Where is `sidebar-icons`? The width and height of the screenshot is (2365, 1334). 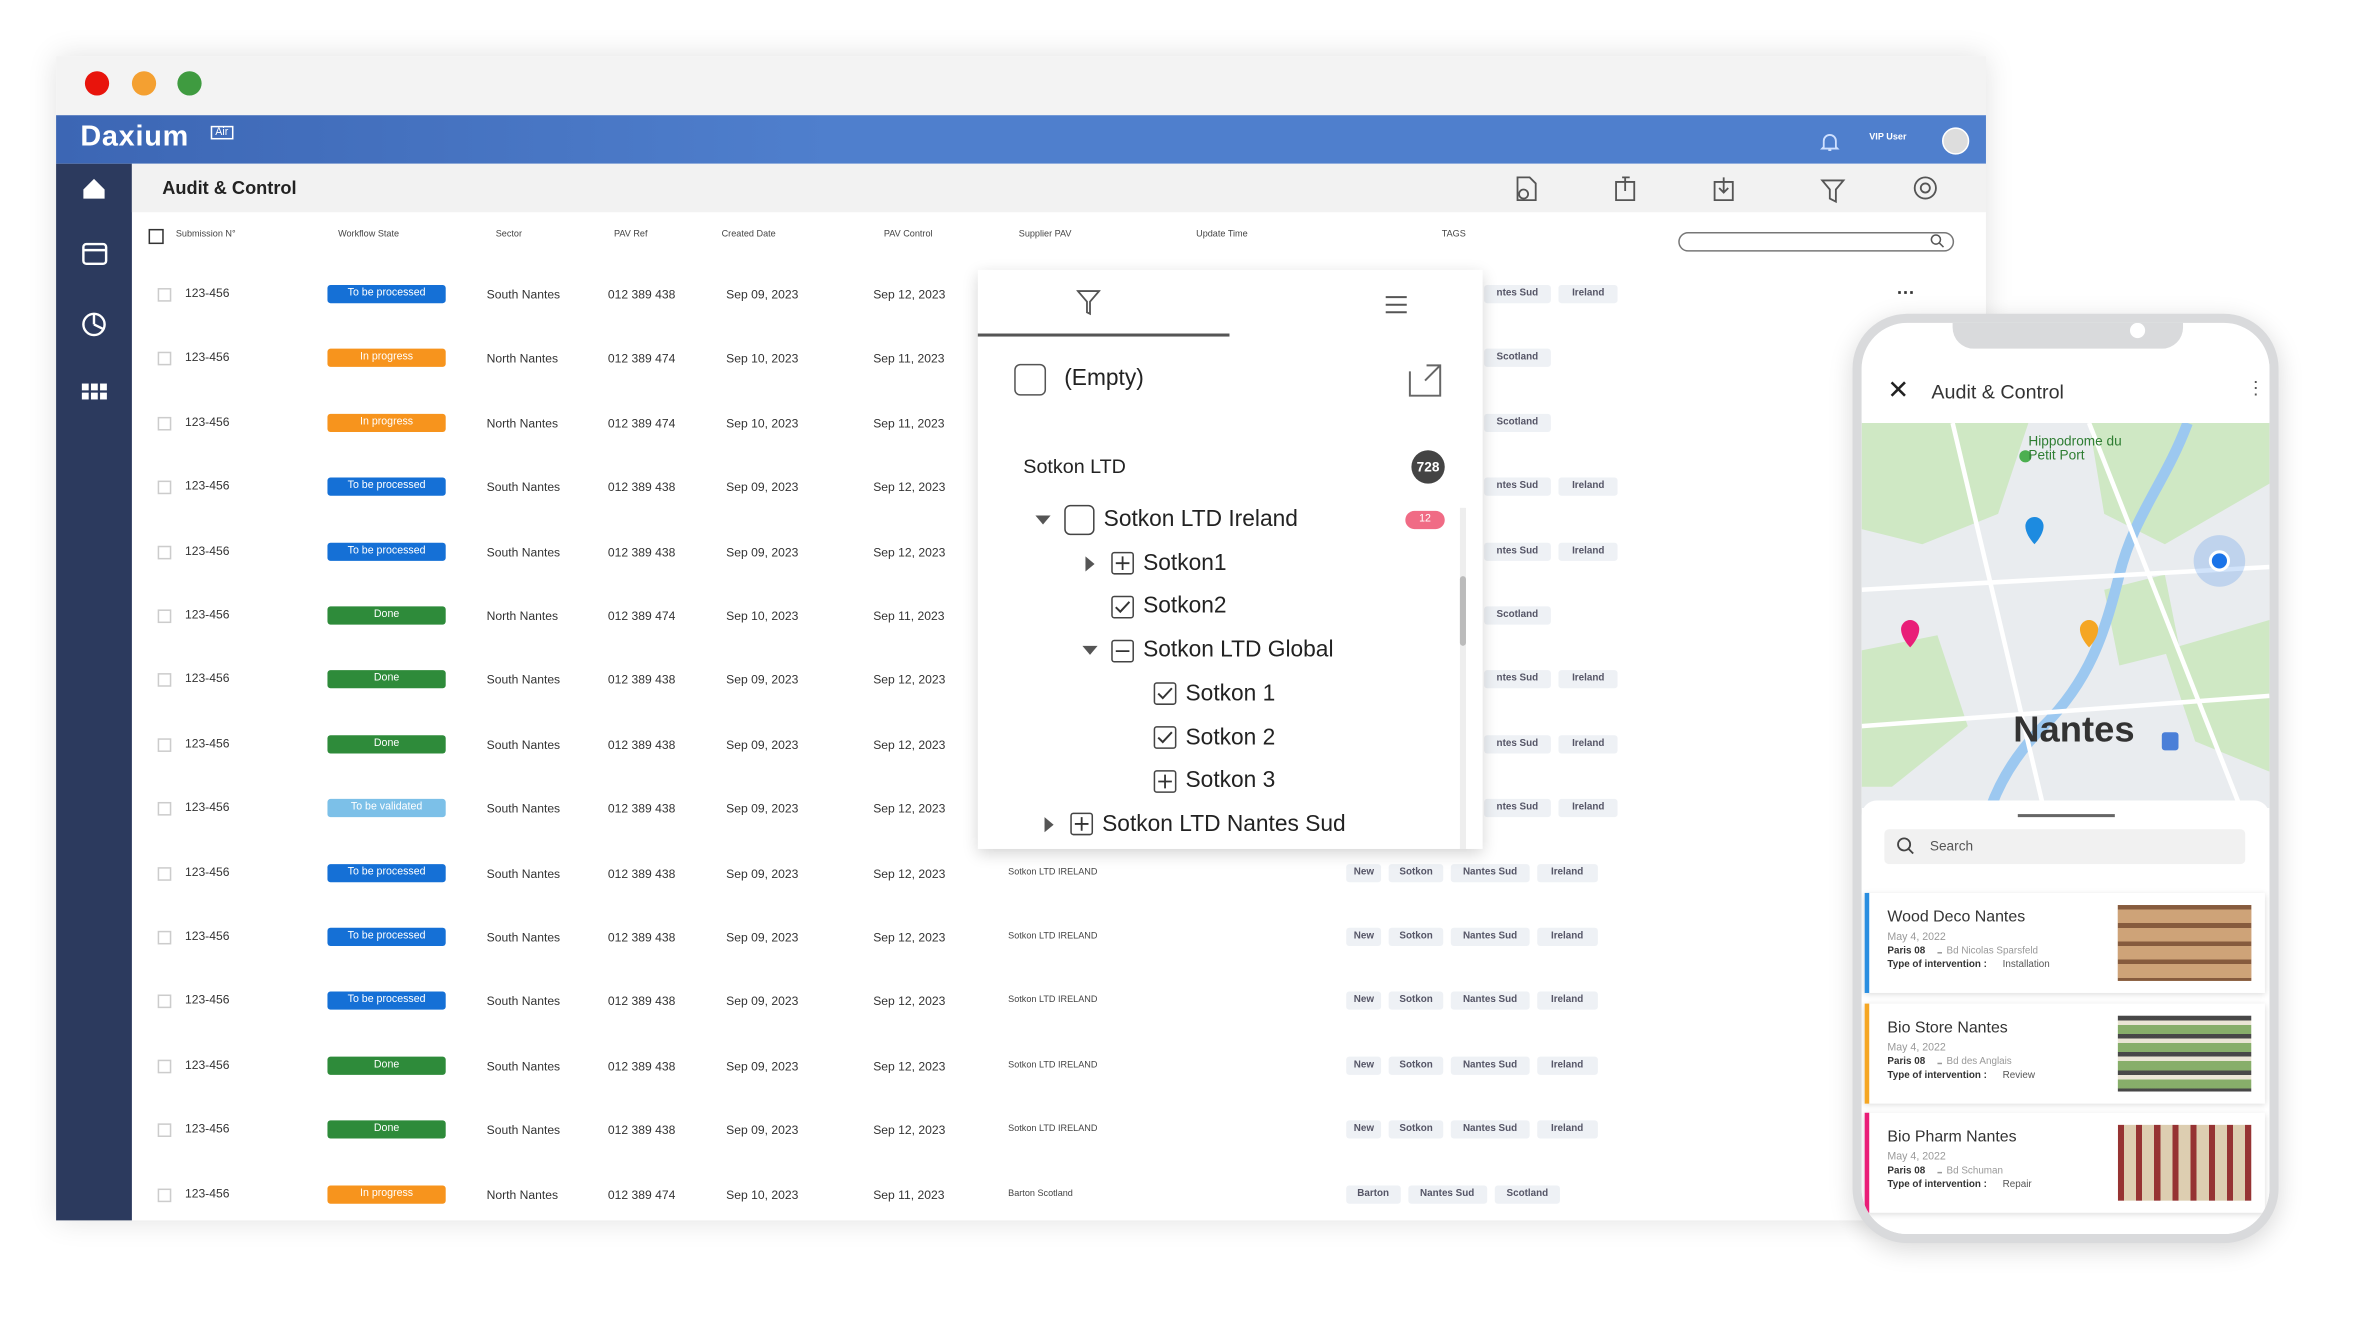 sidebar-icons is located at coordinates (94, 293).